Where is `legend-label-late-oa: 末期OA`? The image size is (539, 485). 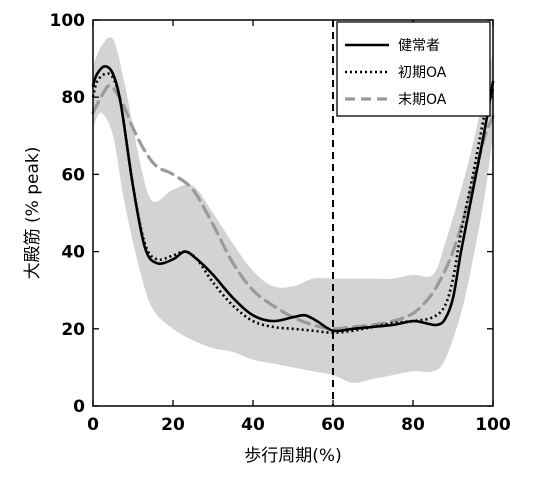 legend-label-late-oa: 末期OA is located at coordinates (422, 100).